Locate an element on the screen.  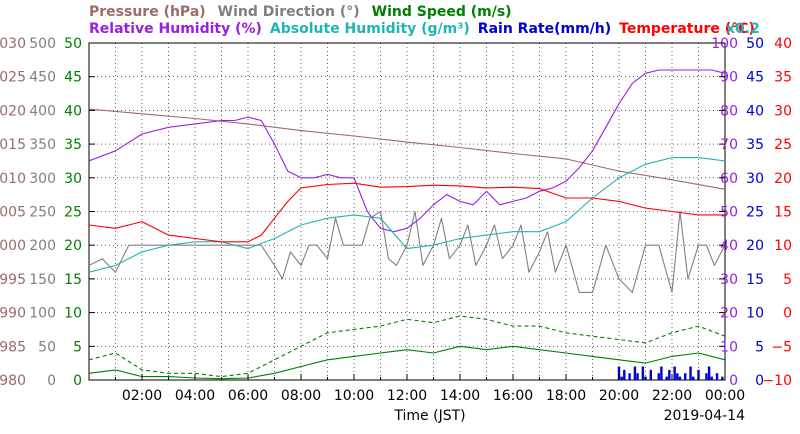
x-tick-label: 20:00 is located at coordinates (619, 396).